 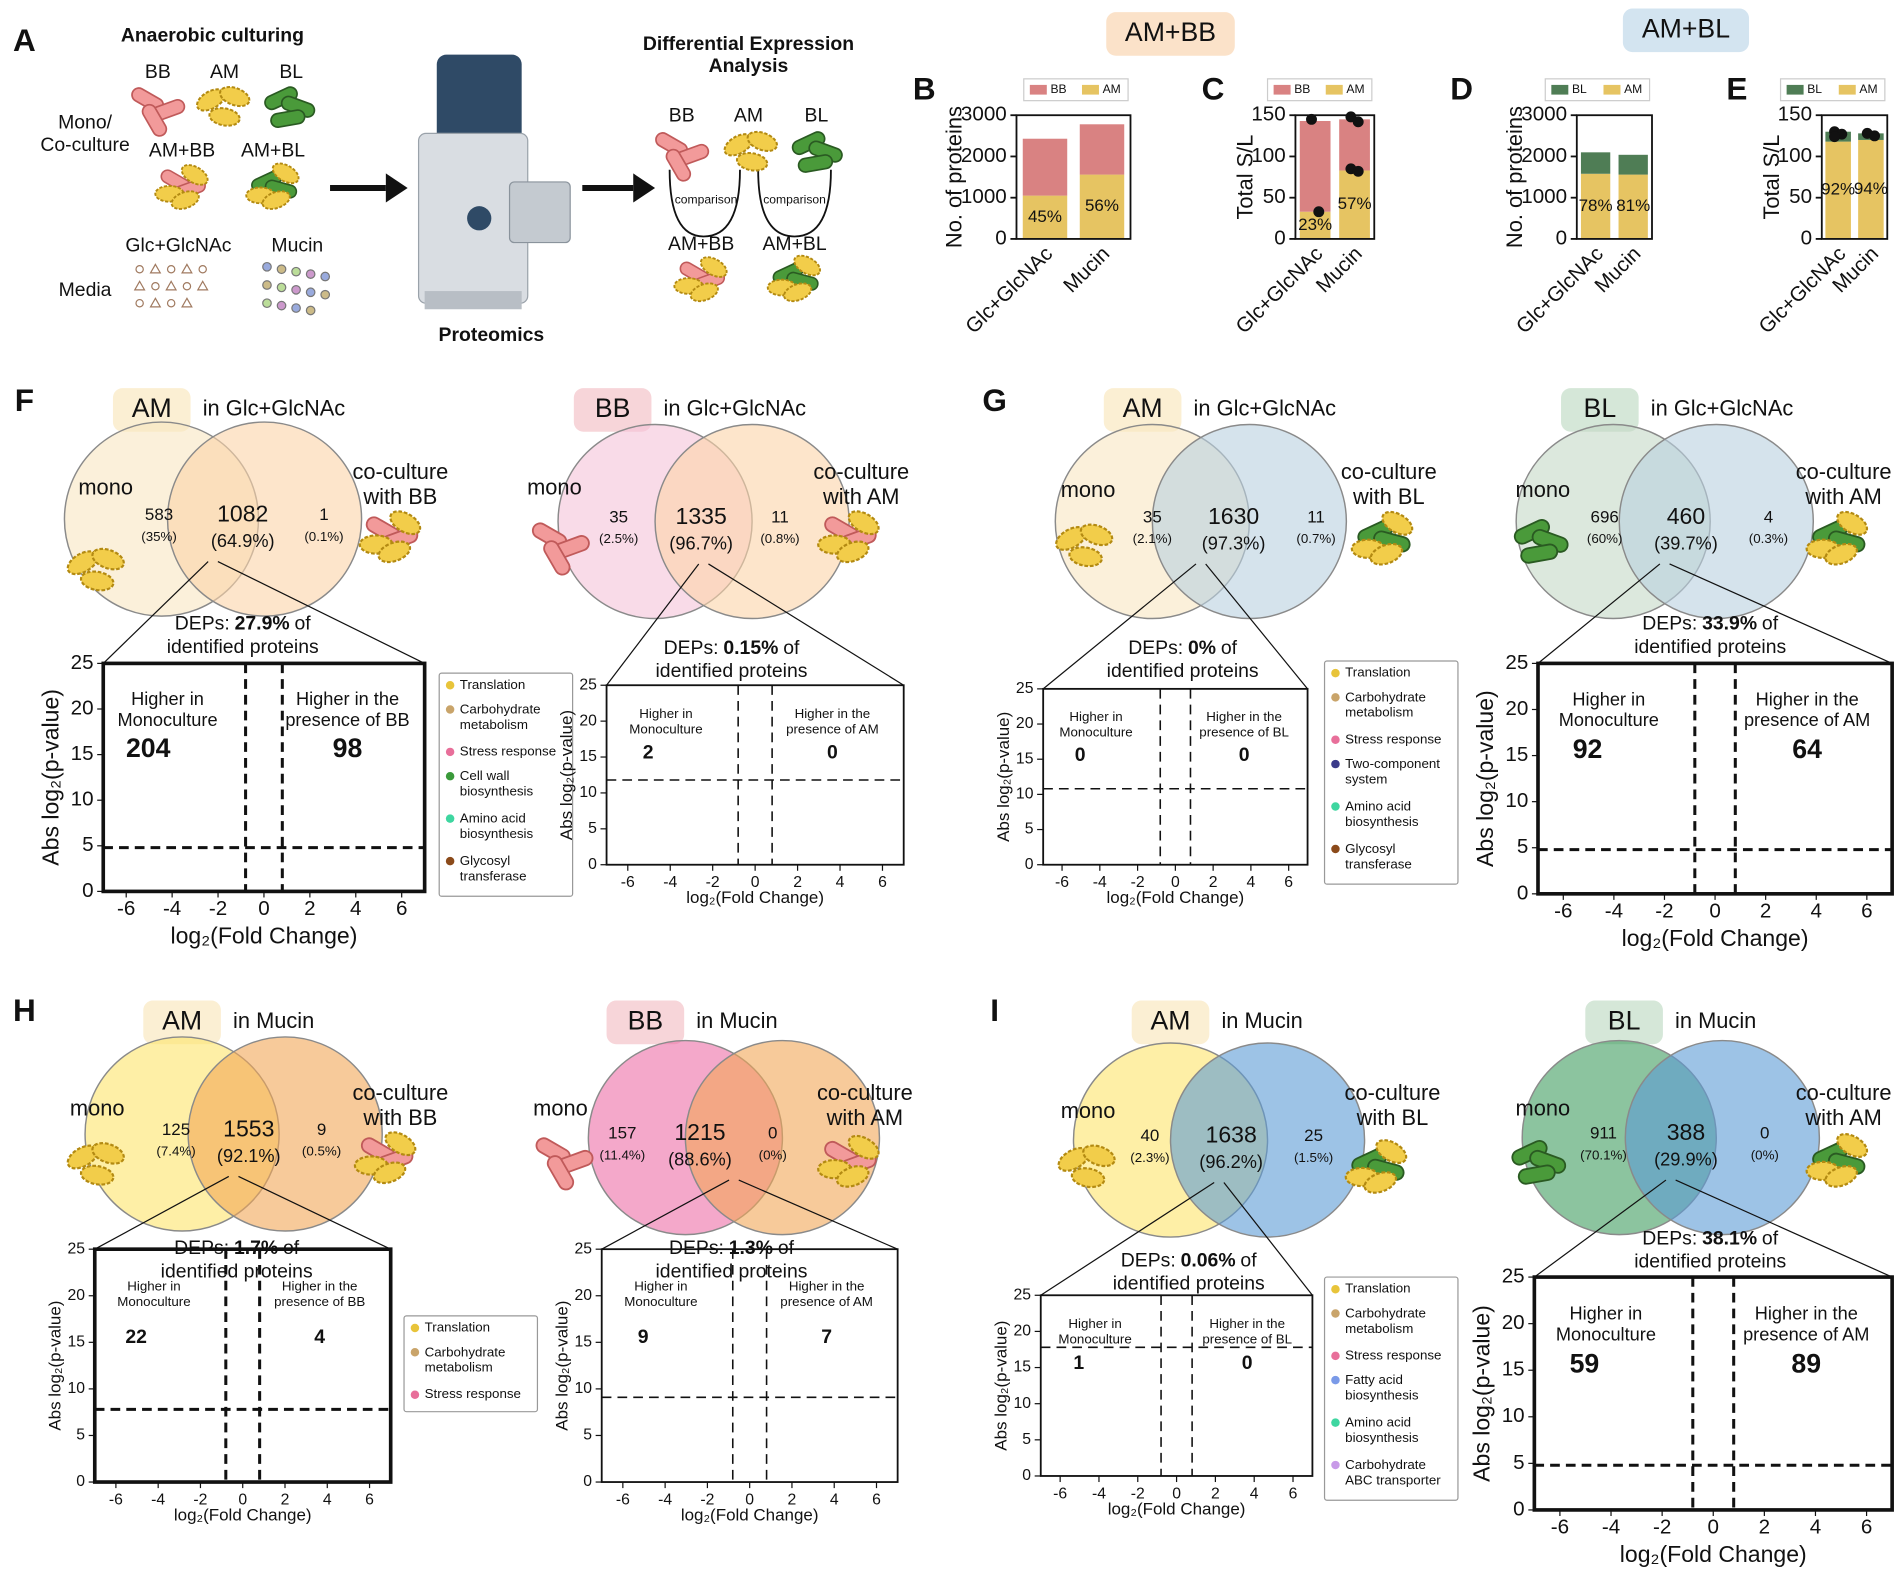 I want to click on text-line: Co-culture, so click(x=84, y=145).